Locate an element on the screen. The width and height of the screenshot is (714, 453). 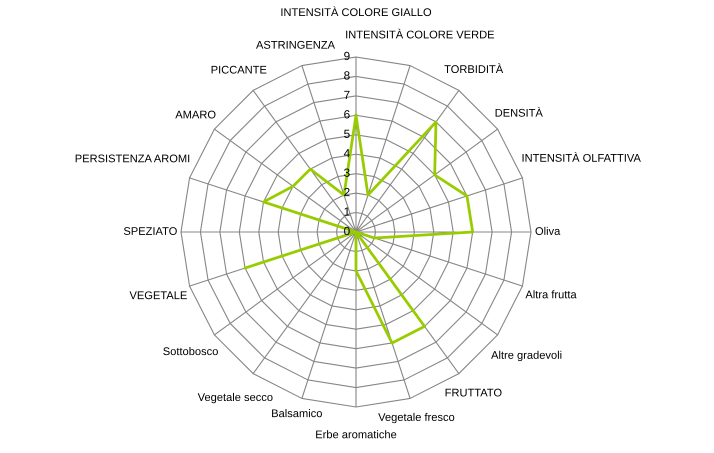
spoke-label: Altra frutta is located at coordinates (551, 294).